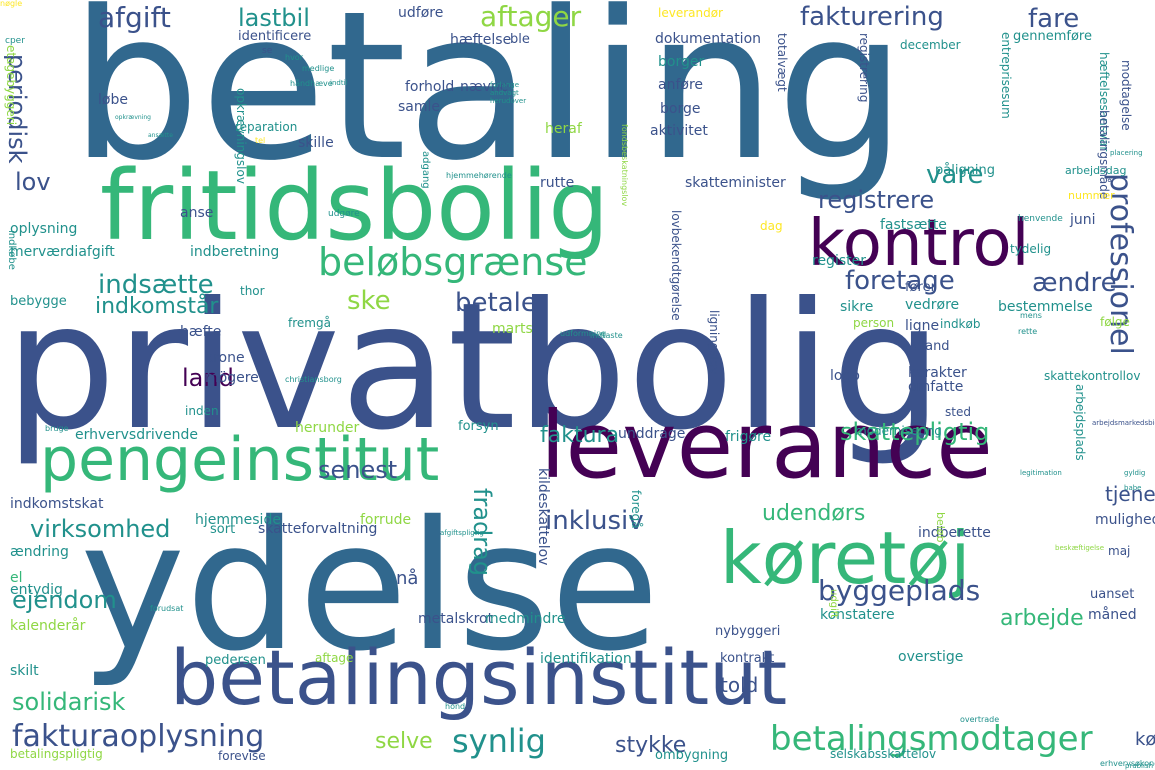 Image resolution: width=1155 pixels, height=770 pixels. What do you see at coordinates (1145, 739) in the screenshot?
I see `word-køb: køb` at bounding box center [1145, 739].